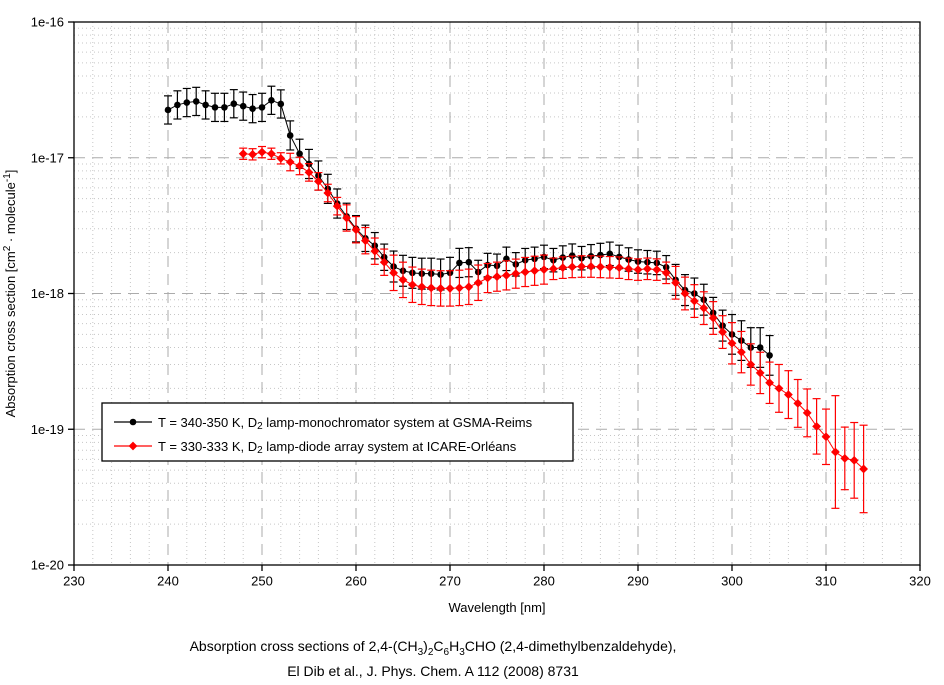 The width and height of the screenshot is (944, 685). What do you see at coordinates (47, 293) in the screenshot?
I see `y-tick-label: 1e-18` at bounding box center [47, 293].